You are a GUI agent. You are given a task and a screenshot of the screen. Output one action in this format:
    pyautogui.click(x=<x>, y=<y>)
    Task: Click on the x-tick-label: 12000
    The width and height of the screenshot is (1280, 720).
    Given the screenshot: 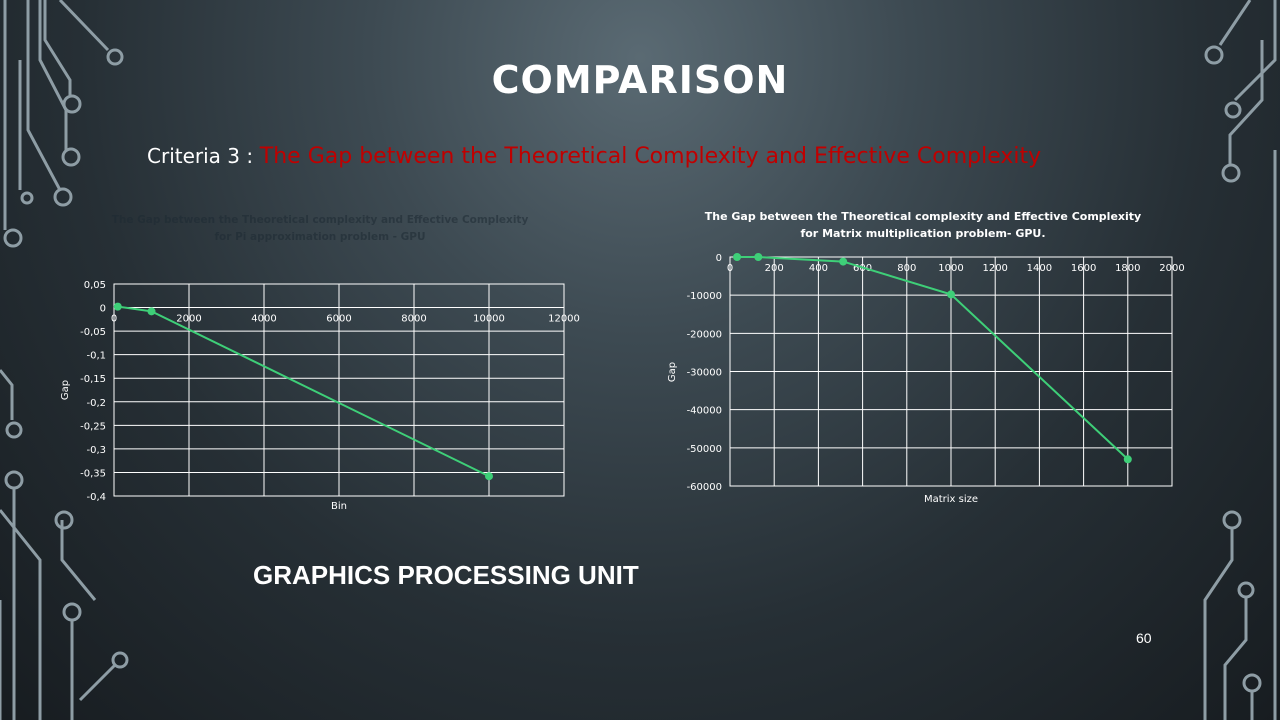 What is the action you would take?
    pyautogui.click(x=564, y=319)
    